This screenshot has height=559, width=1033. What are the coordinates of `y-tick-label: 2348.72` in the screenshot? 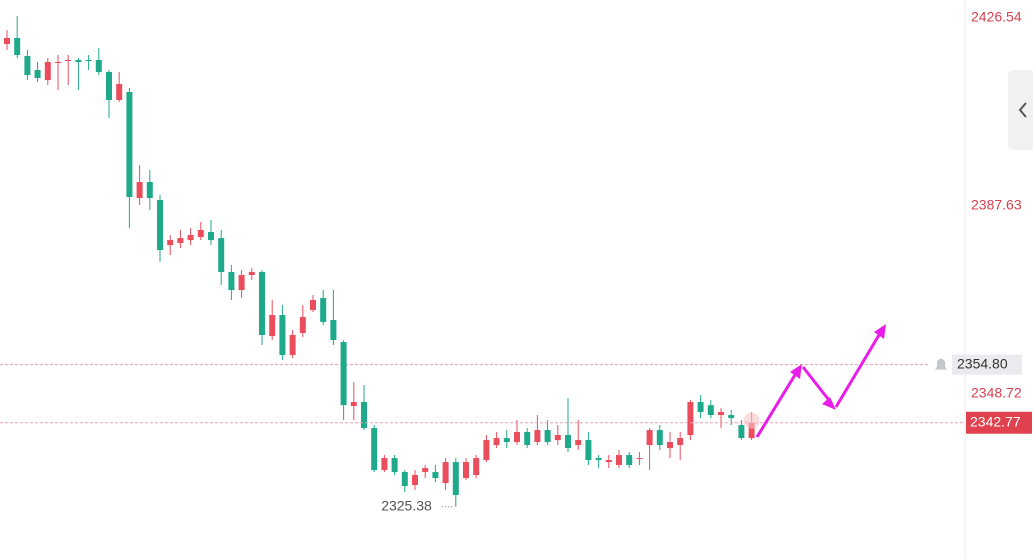 It's located at (996, 393).